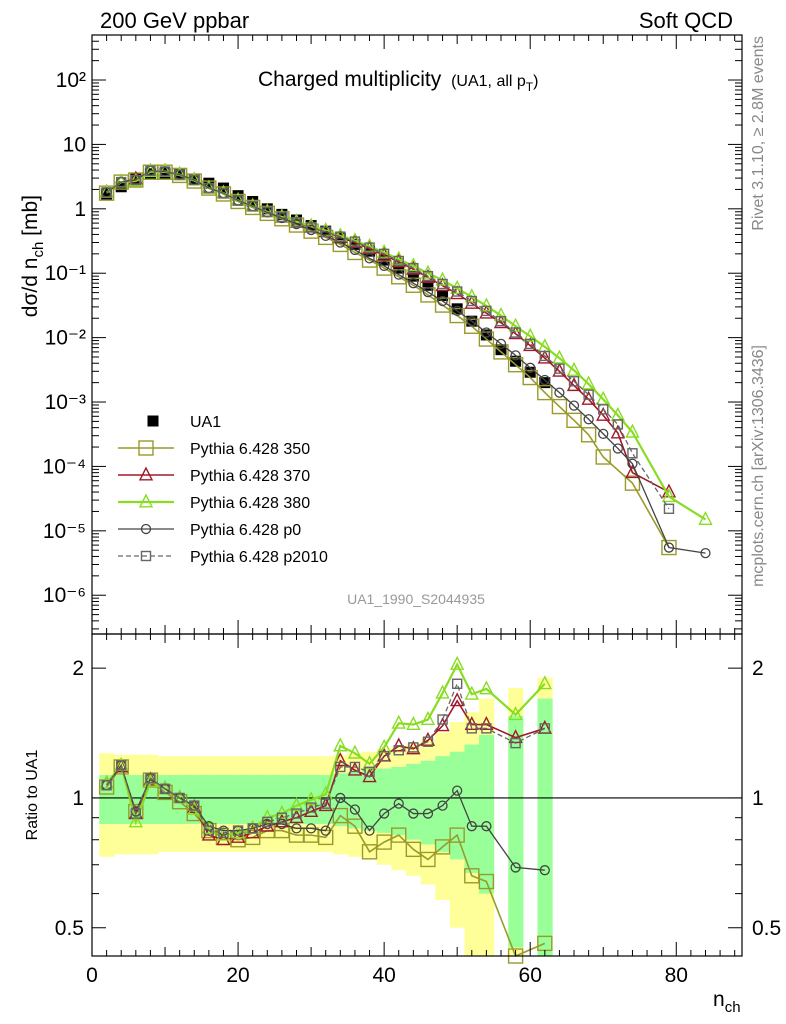 This screenshot has width=786, height=1024. Describe the element at coordinates (766, 928) in the screenshot. I see `y-tick-label-right: 0.5` at that location.